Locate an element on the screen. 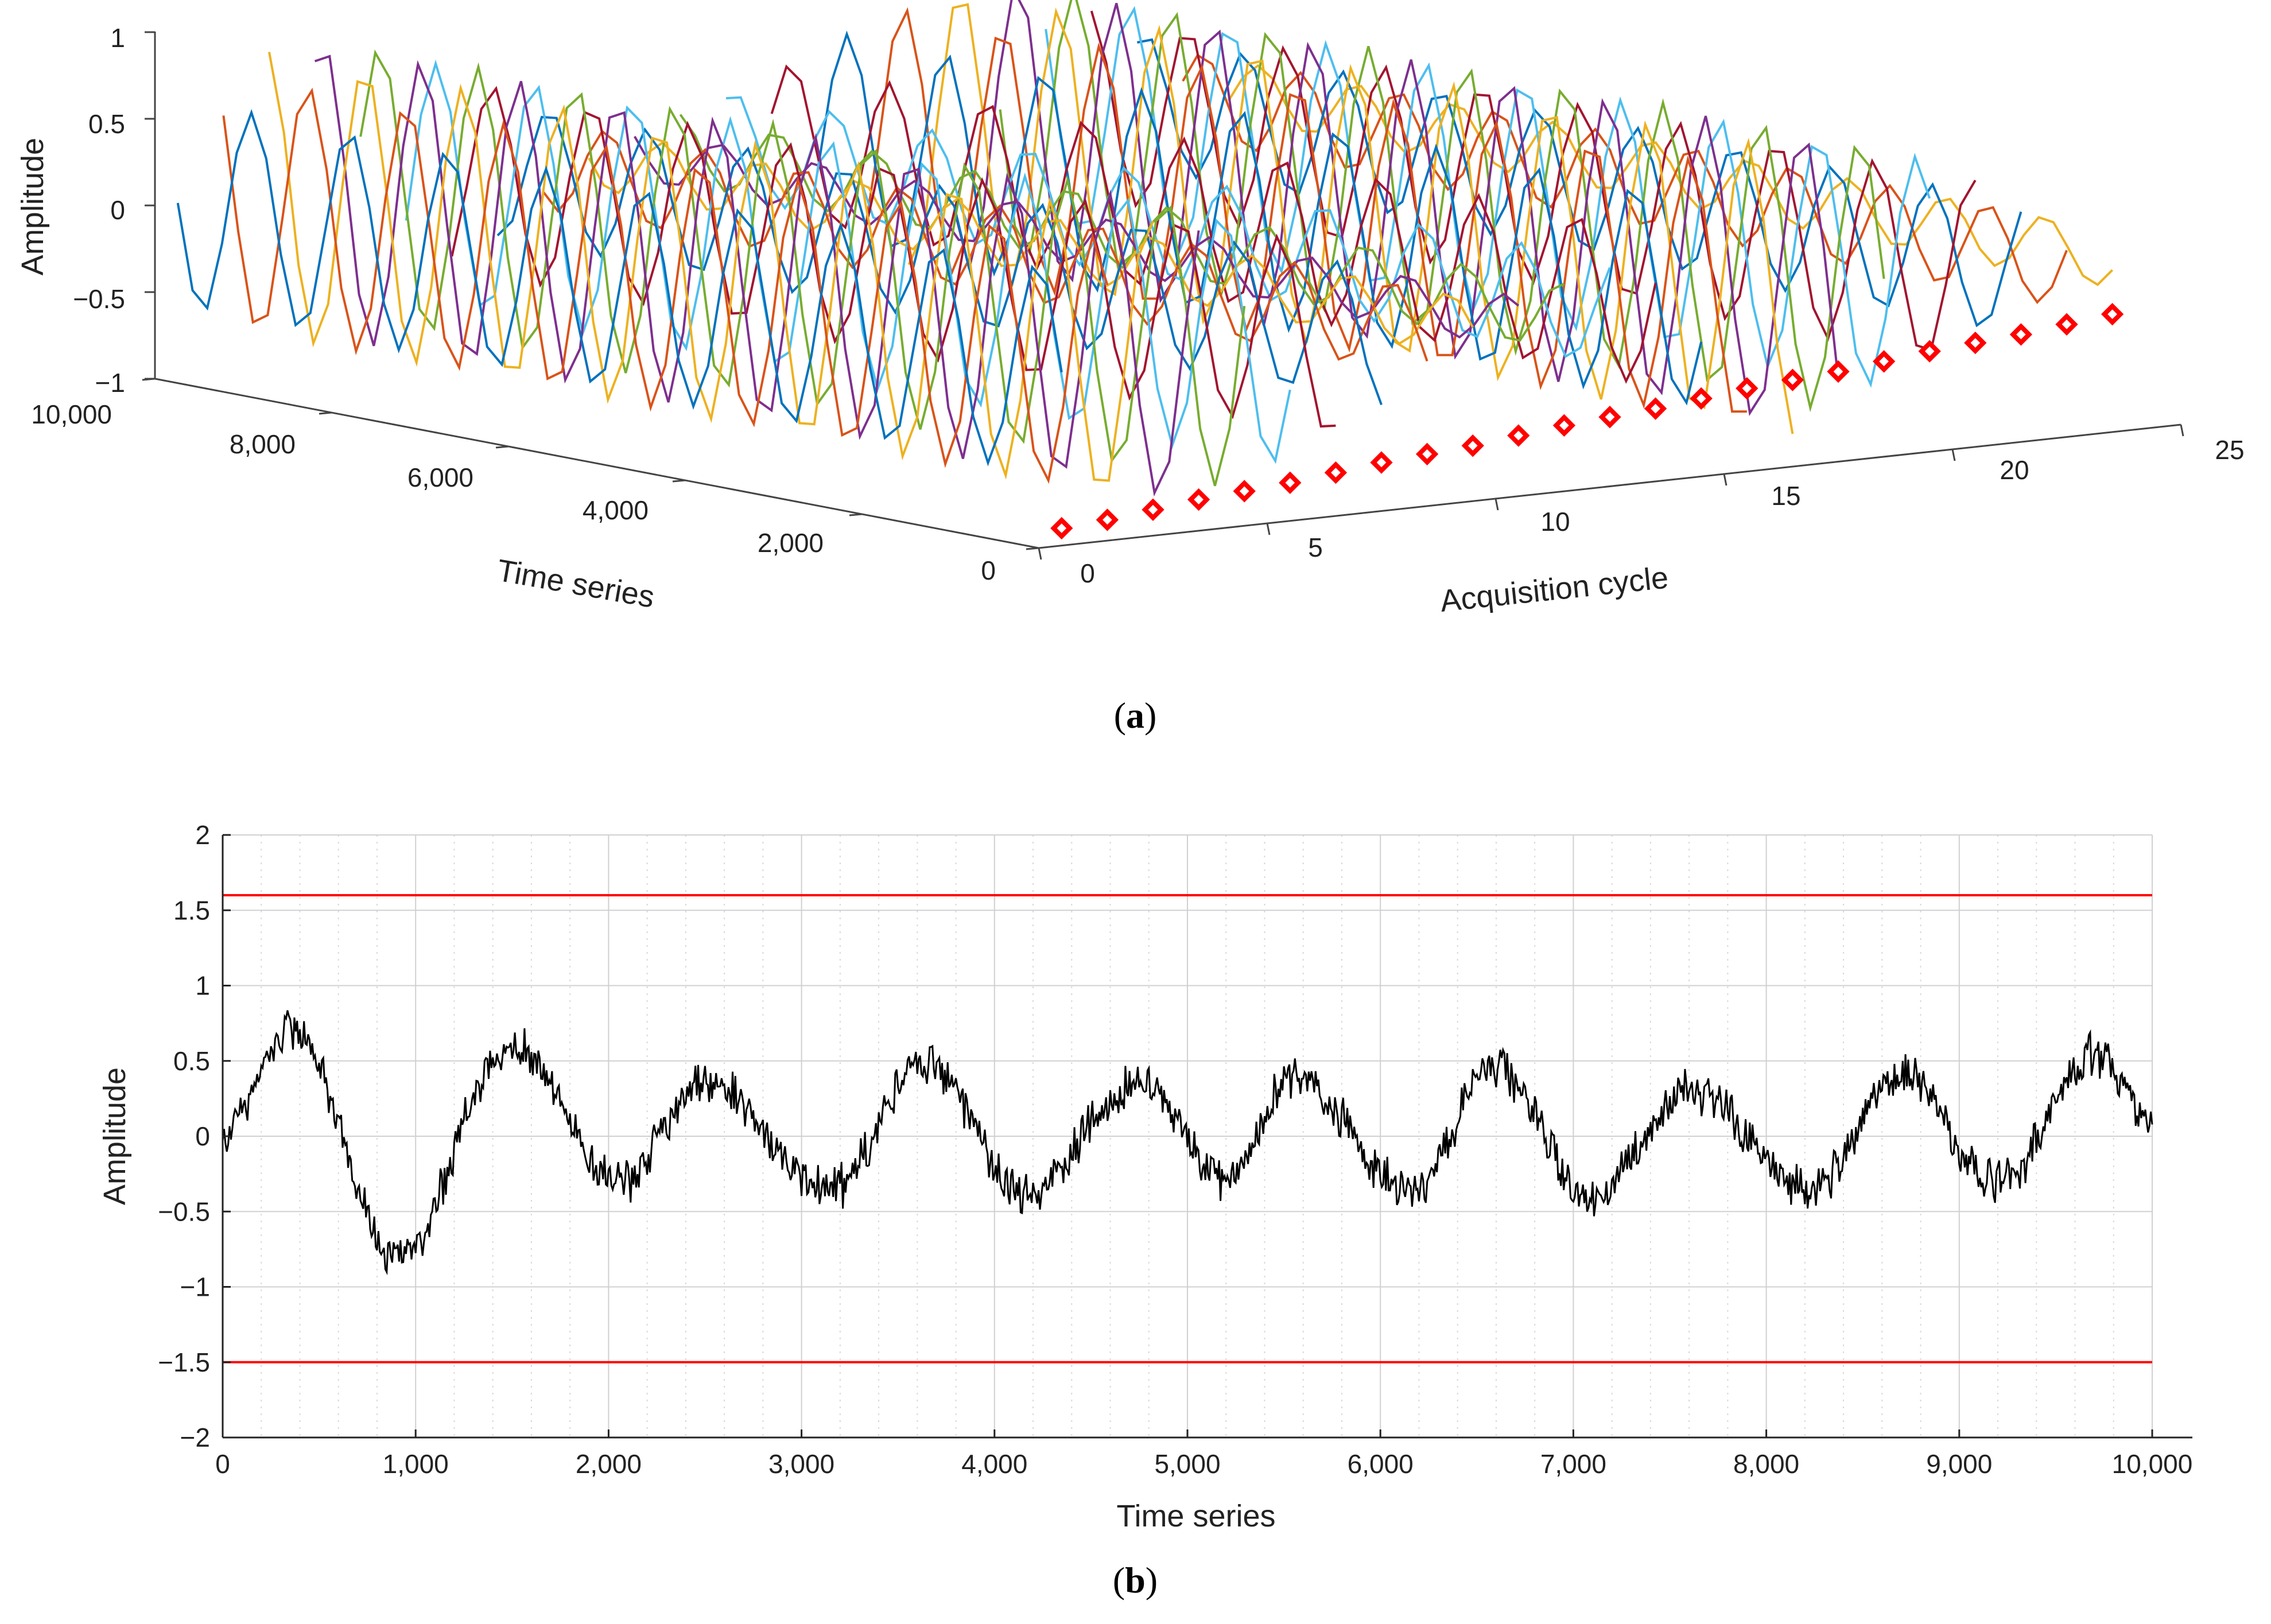  panel-b-x-tick-label: 10,000 is located at coordinates (2152, 1464).